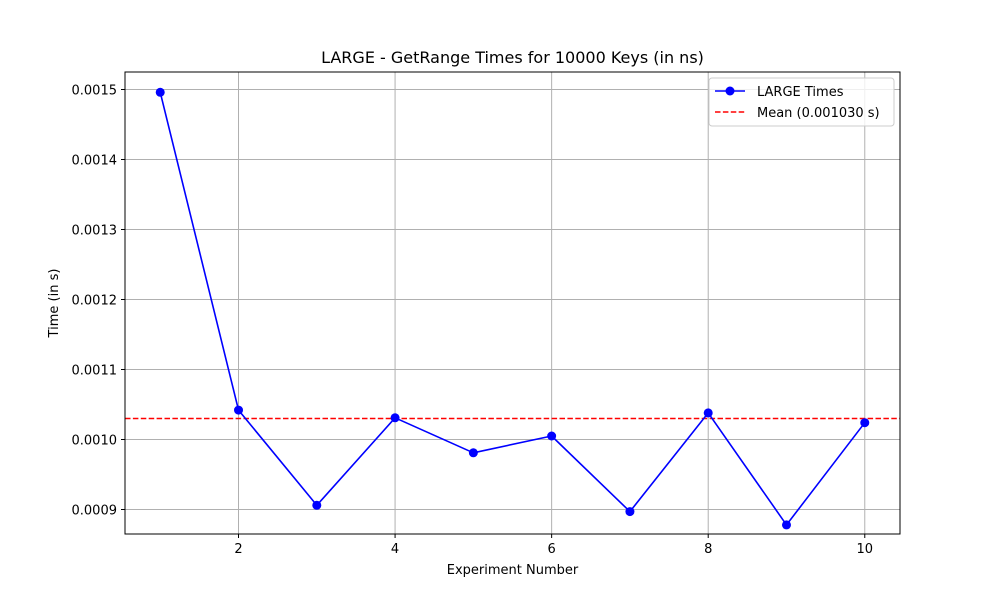  I want to click on x-tick-label: 10, so click(864, 549).